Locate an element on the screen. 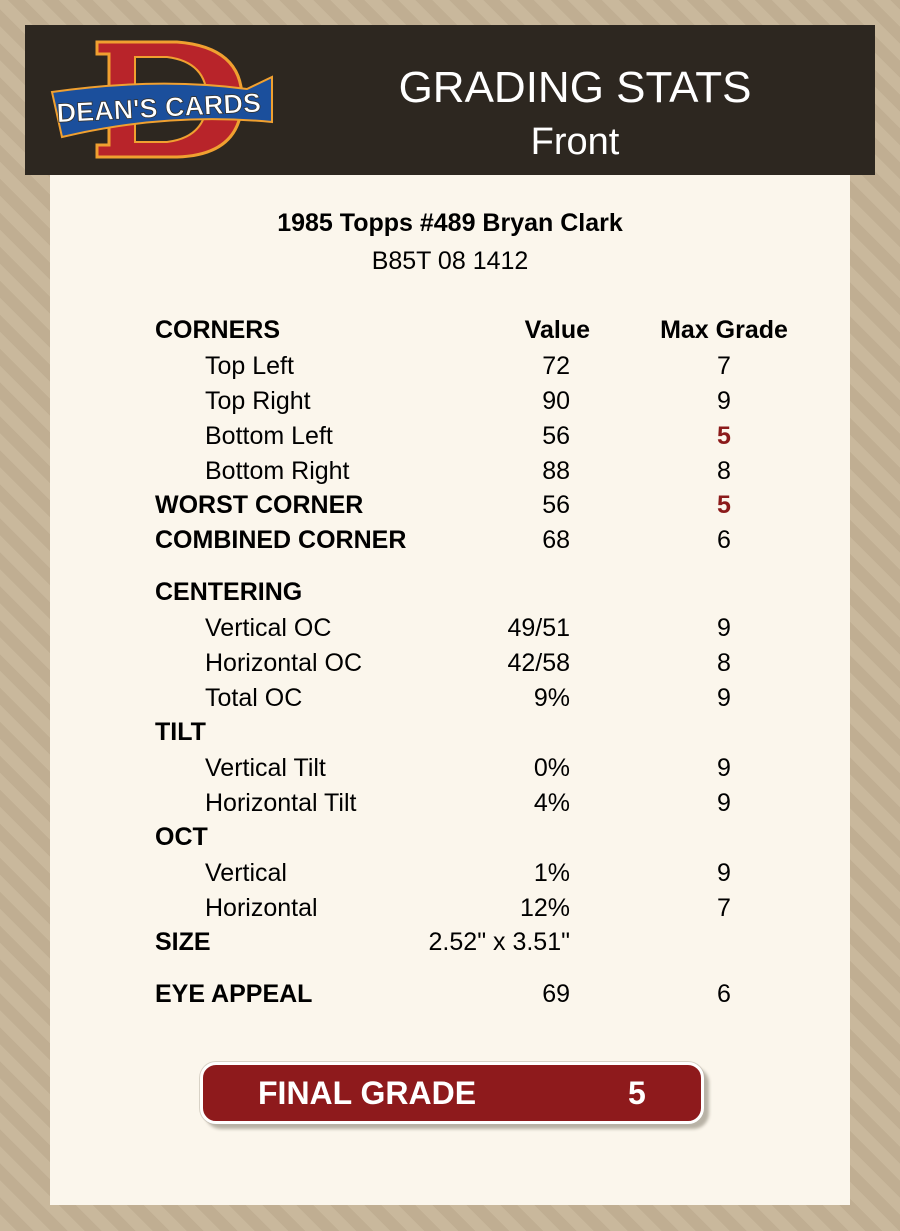 The width and height of the screenshot is (900, 1231). stat-label: Total OC is located at coordinates (254, 698).